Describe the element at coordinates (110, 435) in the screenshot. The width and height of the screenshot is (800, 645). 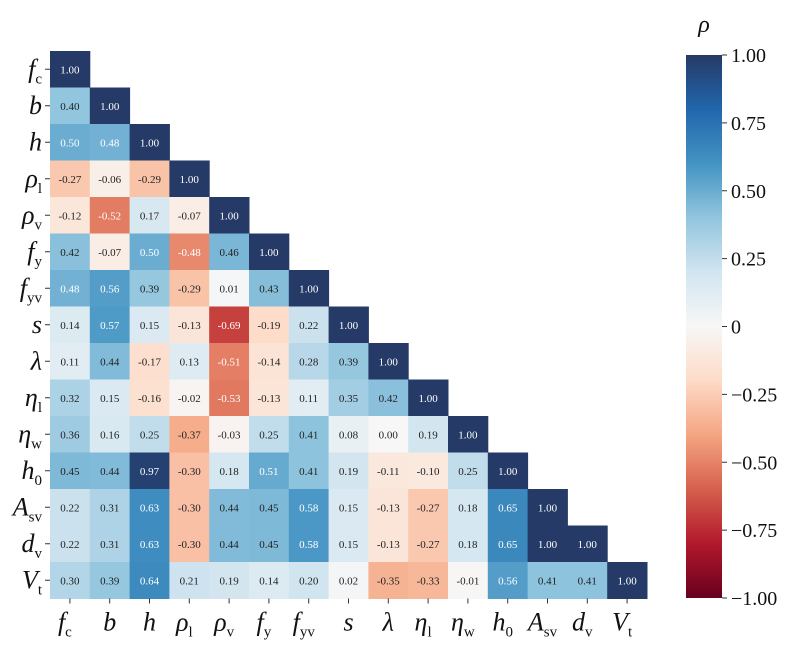
I see `cell-value-label: 0.16` at that location.